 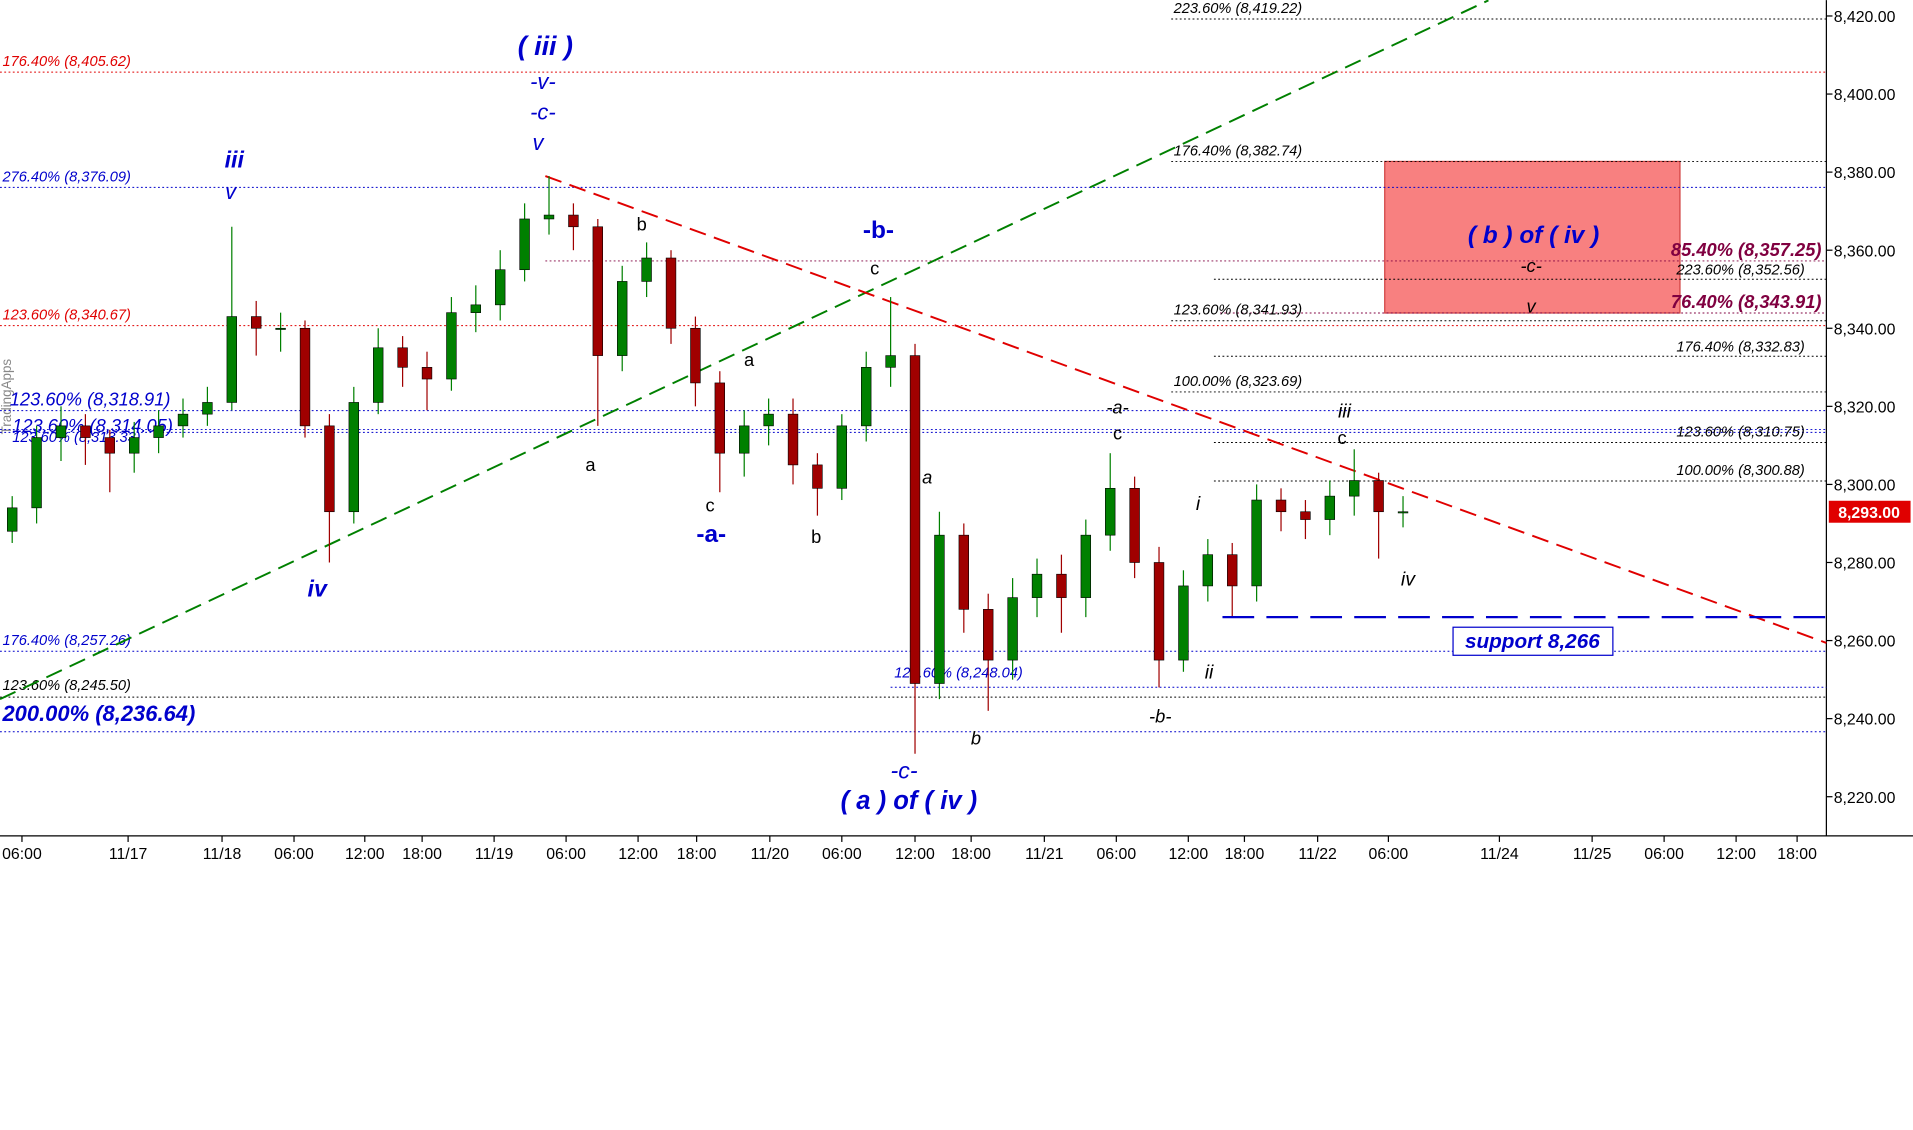 What do you see at coordinates (1865, 564) in the screenshot?
I see `y-tick-label: 8,280.00` at bounding box center [1865, 564].